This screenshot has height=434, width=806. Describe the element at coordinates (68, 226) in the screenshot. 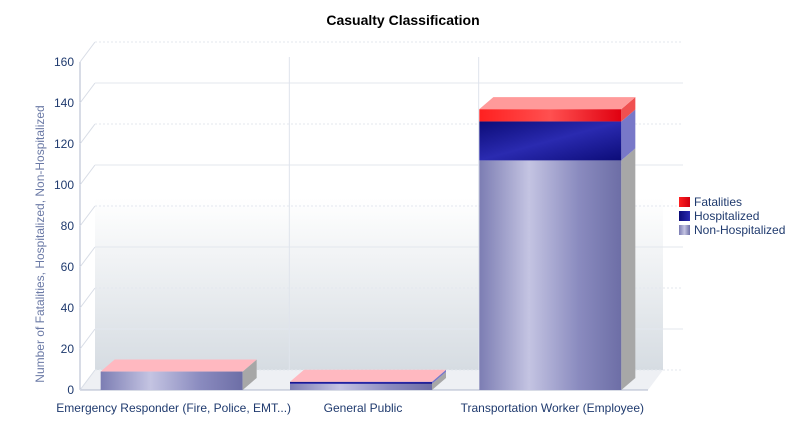

I see `y-tick-label: 80` at that location.